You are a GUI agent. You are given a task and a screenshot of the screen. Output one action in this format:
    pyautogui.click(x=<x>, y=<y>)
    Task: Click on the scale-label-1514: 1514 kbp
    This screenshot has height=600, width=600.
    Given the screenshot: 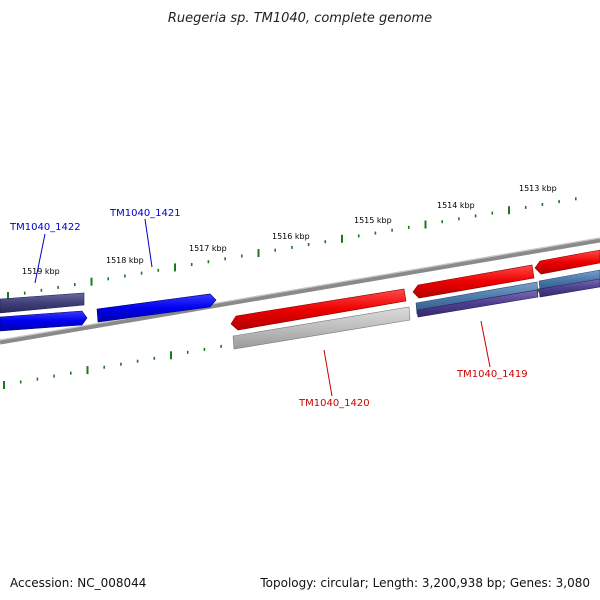 What is the action you would take?
    pyautogui.click(x=456, y=205)
    